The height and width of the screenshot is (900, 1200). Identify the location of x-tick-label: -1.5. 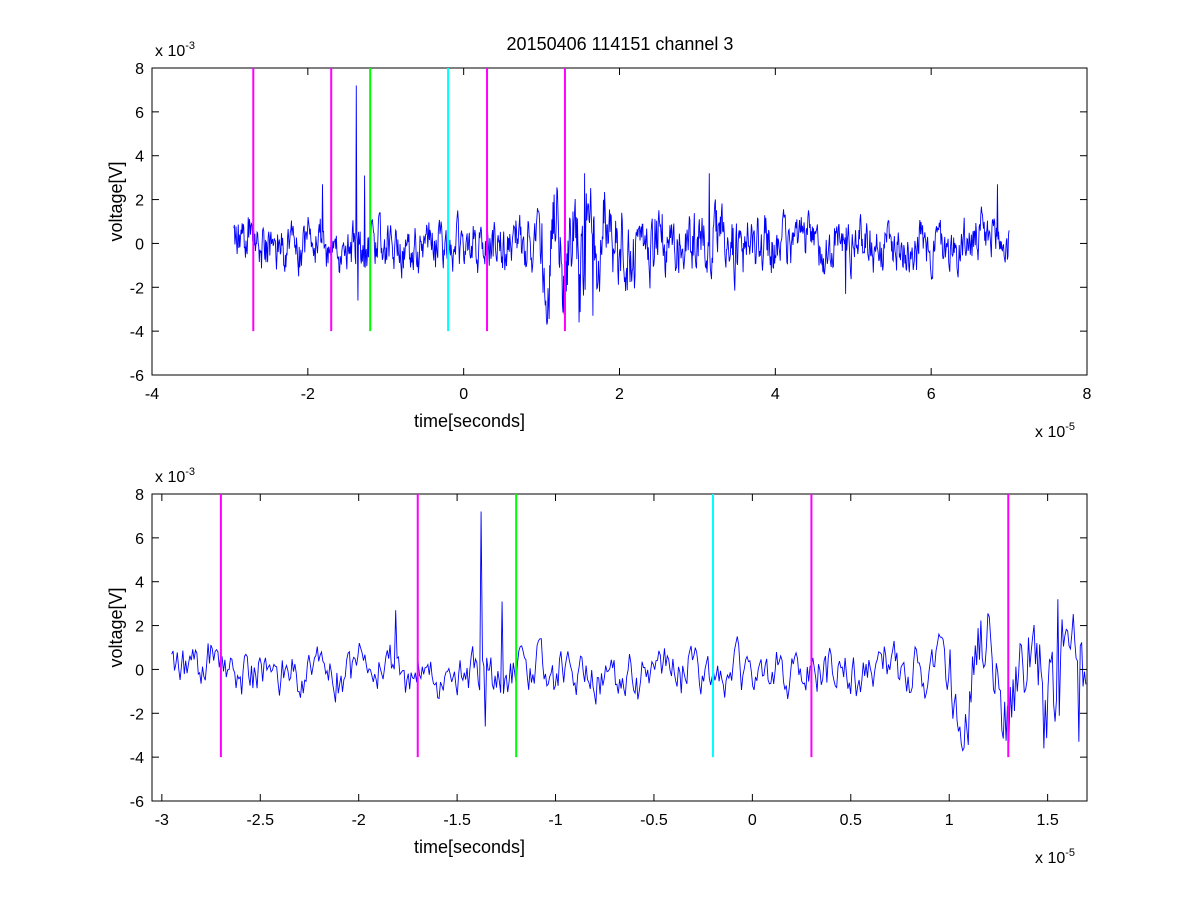
(457, 820).